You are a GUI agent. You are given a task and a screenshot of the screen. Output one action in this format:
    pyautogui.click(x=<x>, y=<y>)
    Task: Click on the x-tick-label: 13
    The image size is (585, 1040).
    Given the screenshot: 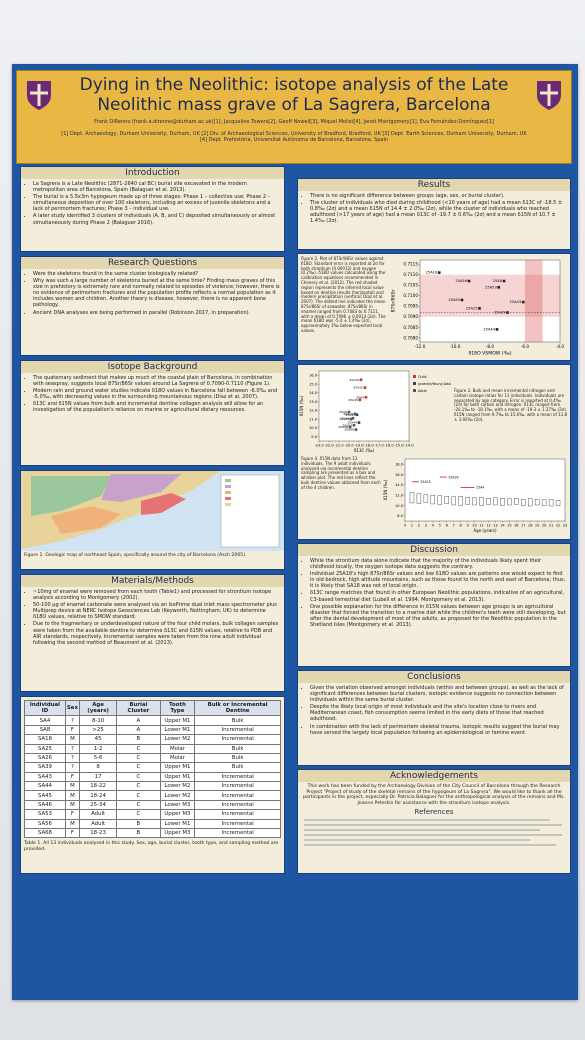 What is the action you would take?
    pyautogui.click(x=495, y=526)
    